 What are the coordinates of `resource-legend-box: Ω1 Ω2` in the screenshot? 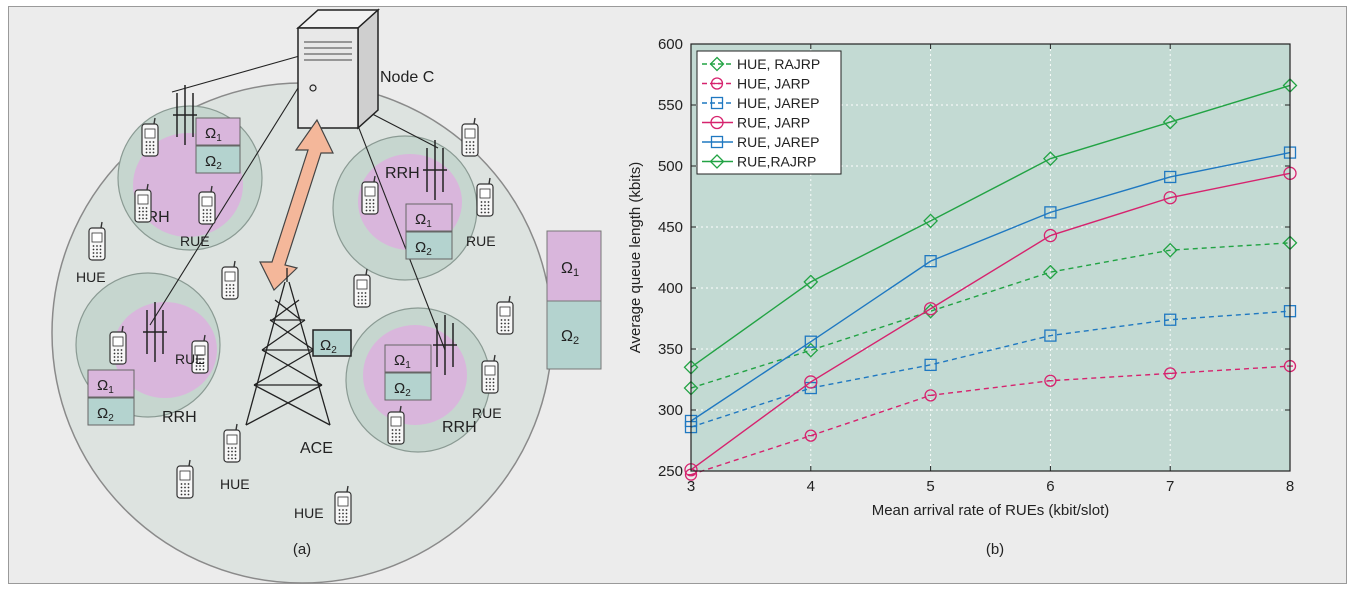 It's located at (574, 300).